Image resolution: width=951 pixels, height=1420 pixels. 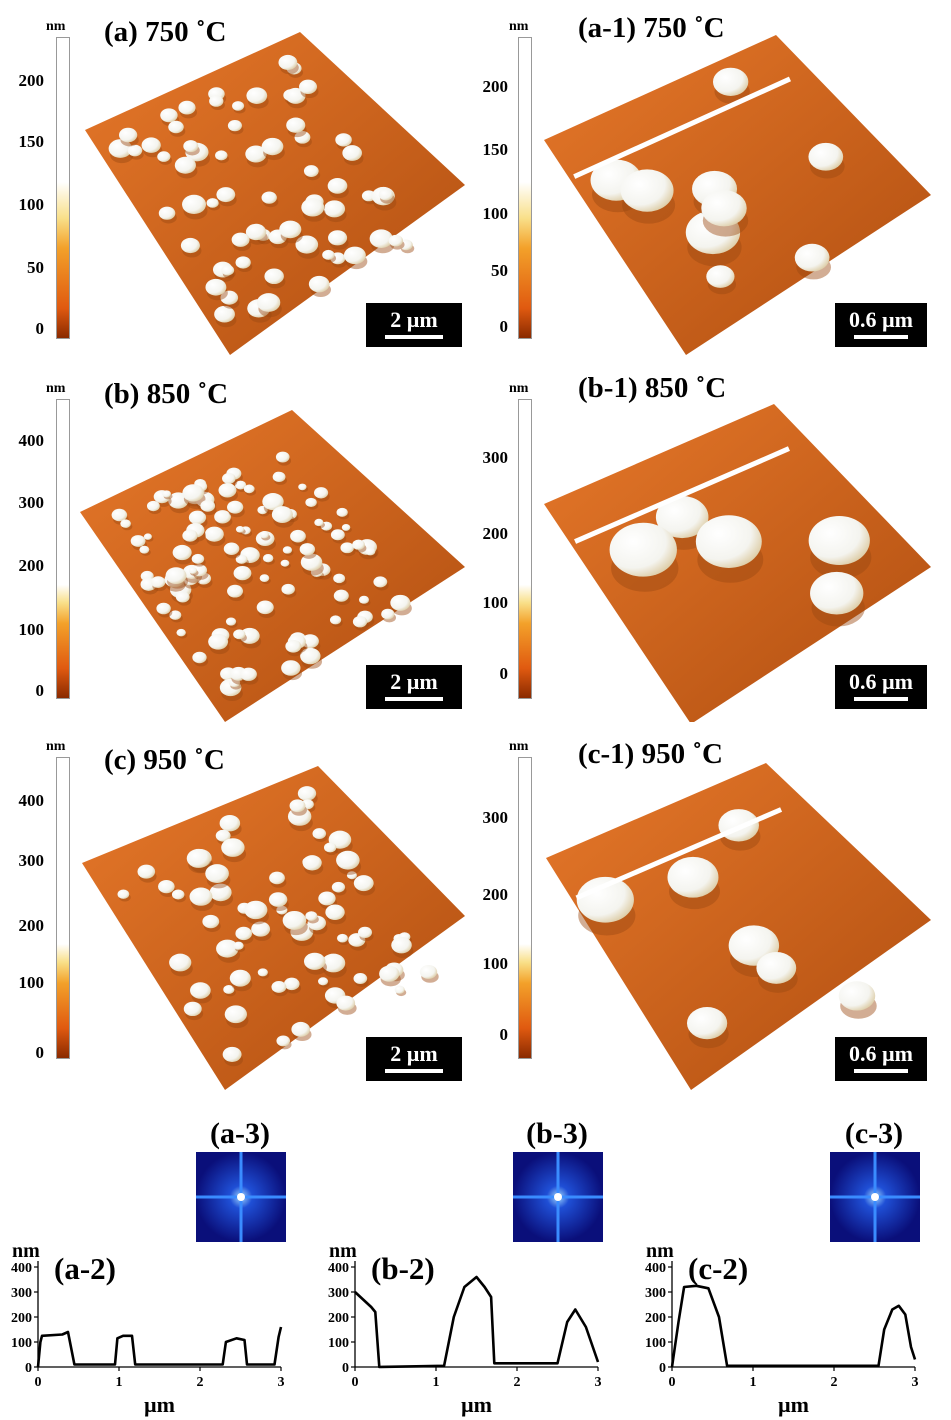 What do you see at coordinates (477, 1322) in the screenshot?
I see `height-profile-line` at bounding box center [477, 1322].